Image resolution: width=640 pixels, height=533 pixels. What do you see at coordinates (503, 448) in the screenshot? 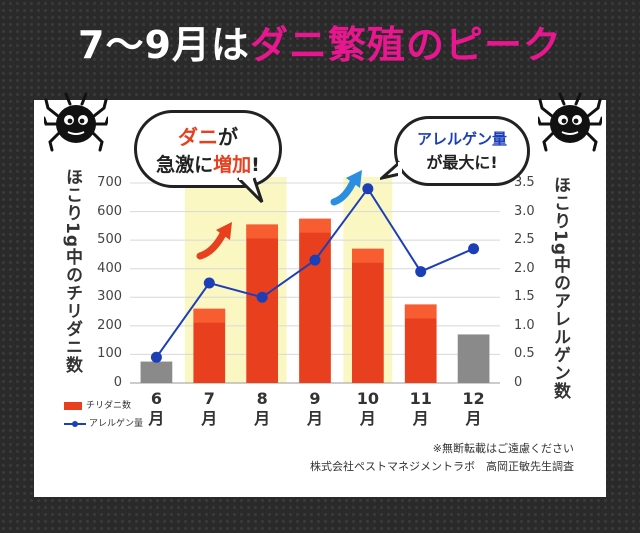
I see `copyright-note: ※無断転載はご遠慮ください` at bounding box center [503, 448].